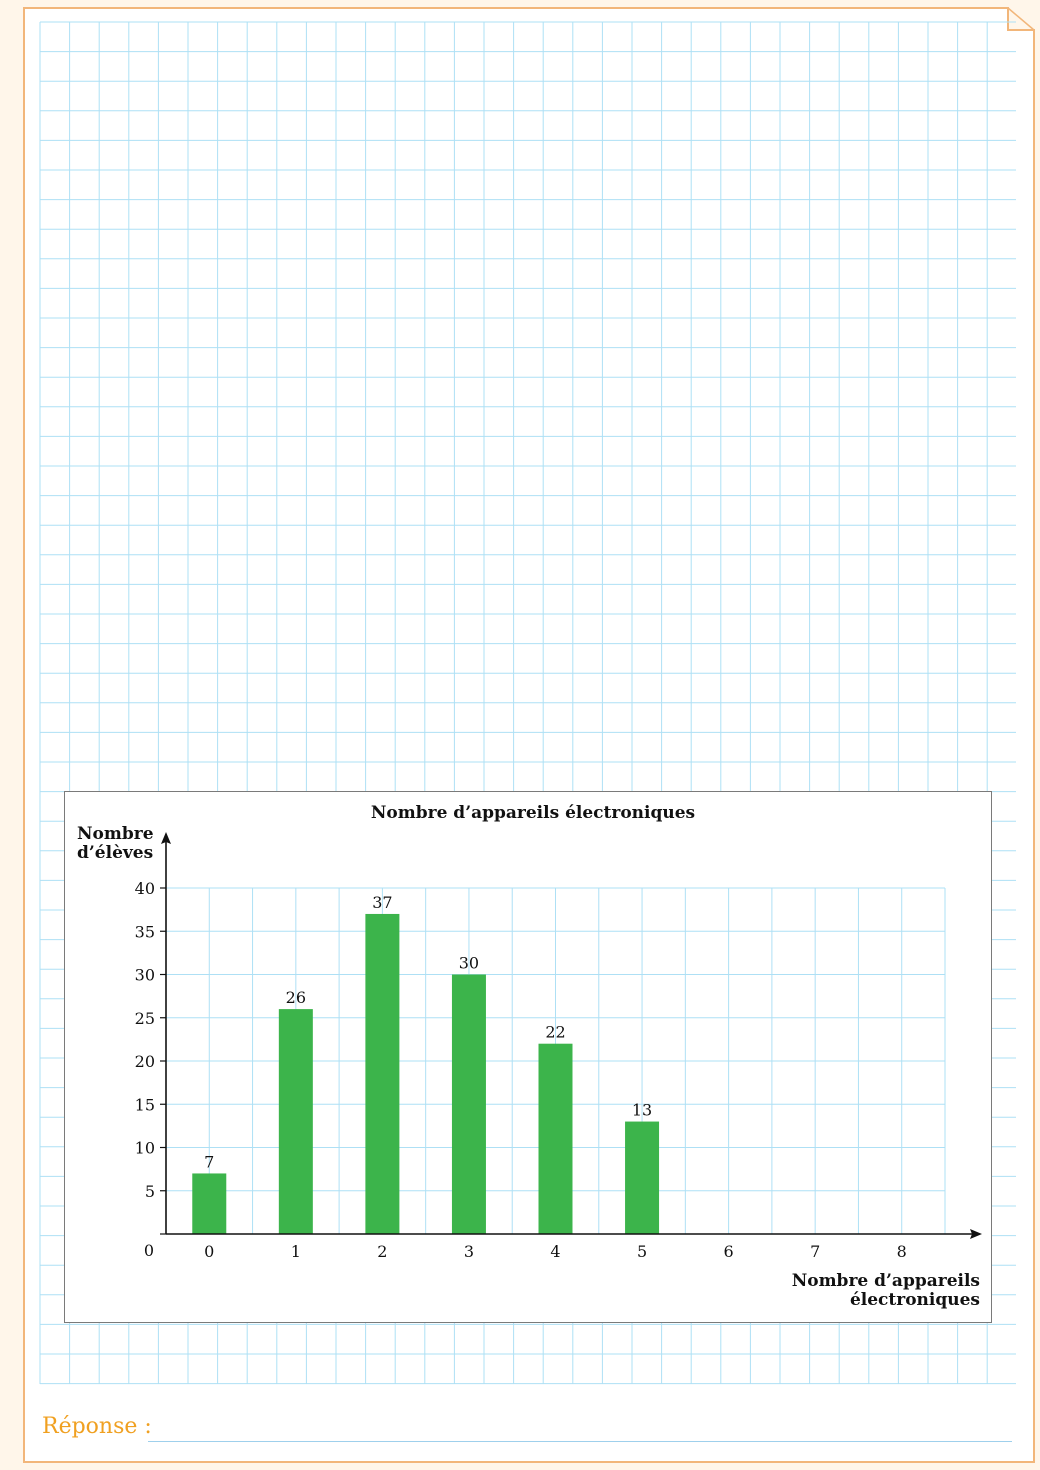 The height and width of the screenshot is (1470, 1040). Describe the element at coordinates (115, 843) in the screenshot. I see `y-axis-label: Nombre d’élèves` at that location.